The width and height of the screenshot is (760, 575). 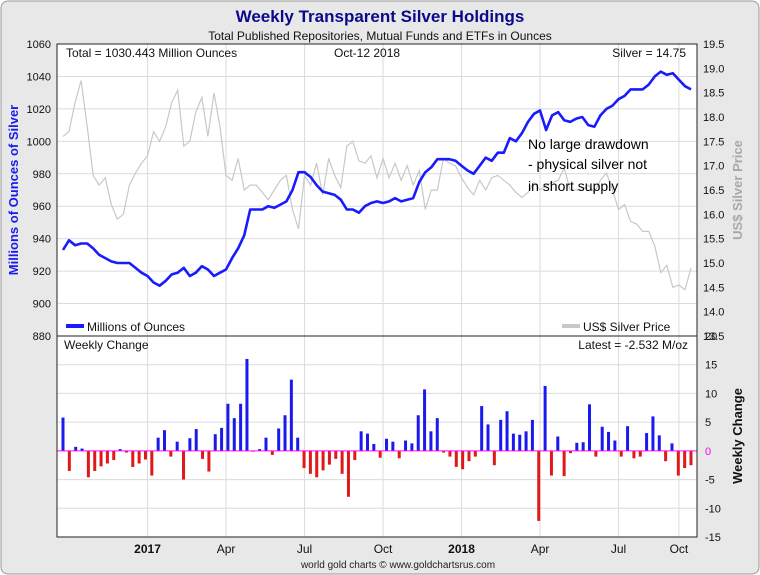 What do you see at coordinates (42, 207) in the screenshot?
I see `left-tick-label: 960` at bounding box center [42, 207].